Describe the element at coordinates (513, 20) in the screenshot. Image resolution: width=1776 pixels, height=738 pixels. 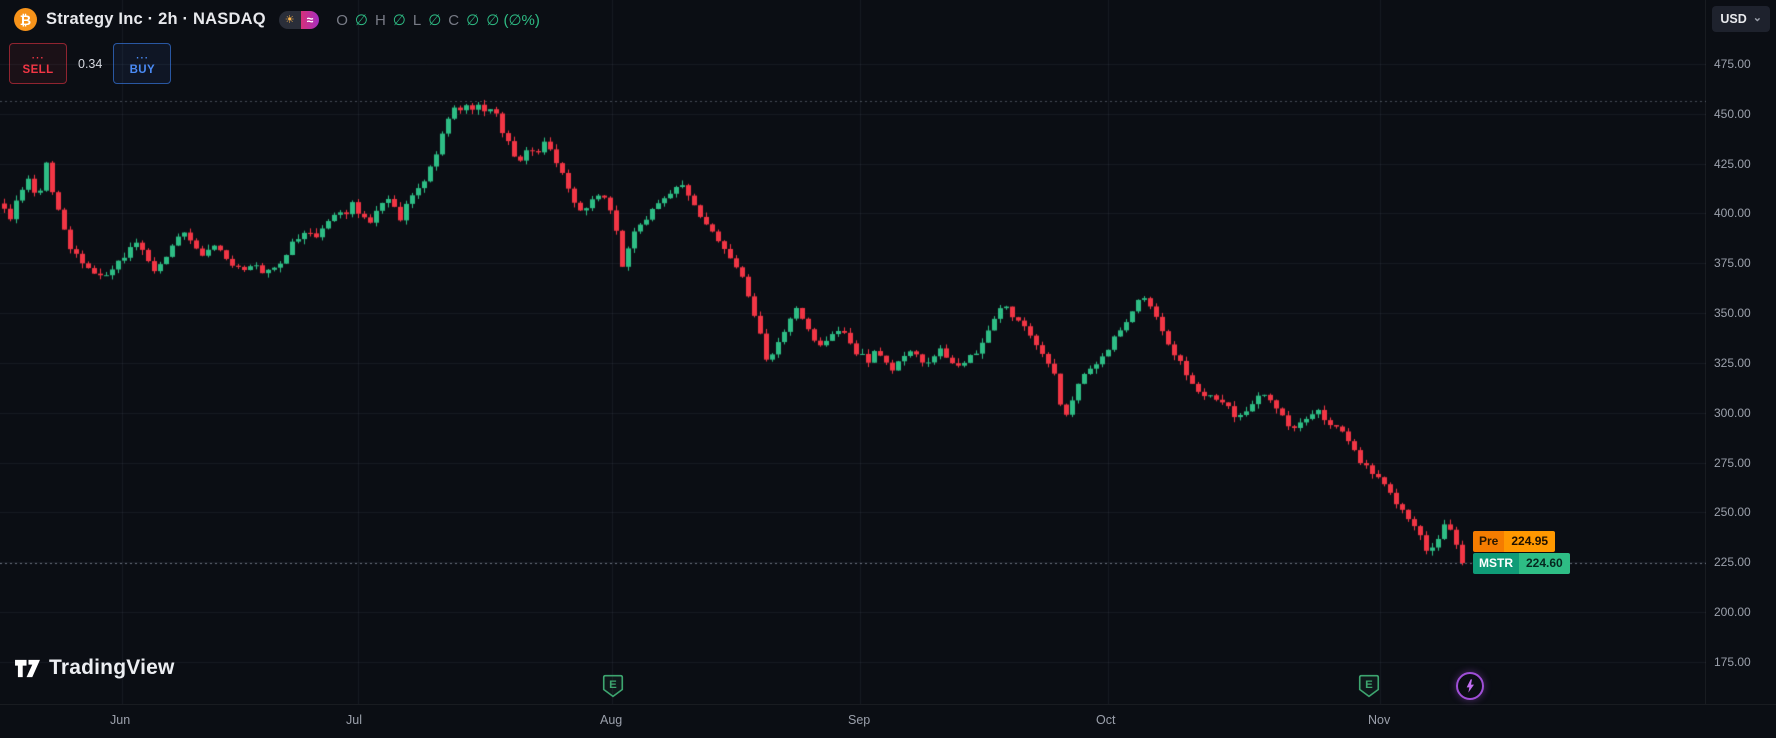
I see `change-value: ∅ (∅%)` at that location.